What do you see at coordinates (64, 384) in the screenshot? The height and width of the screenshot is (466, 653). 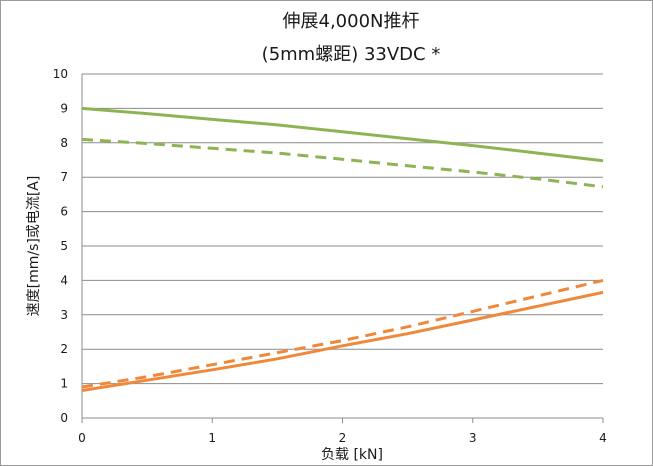 I see `y-tick-label-1: 1` at bounding box center [64, 384].